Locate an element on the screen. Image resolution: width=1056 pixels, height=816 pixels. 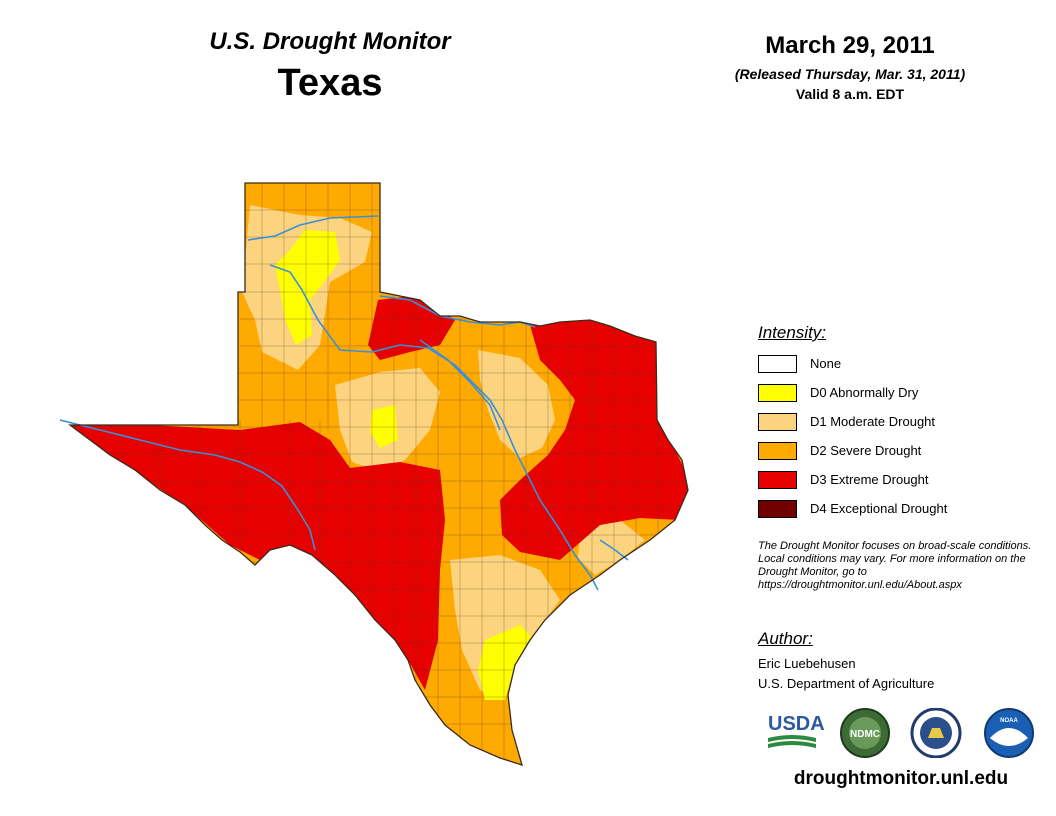
map-date: March 29, 2011 is located at coordinates (850, 45).